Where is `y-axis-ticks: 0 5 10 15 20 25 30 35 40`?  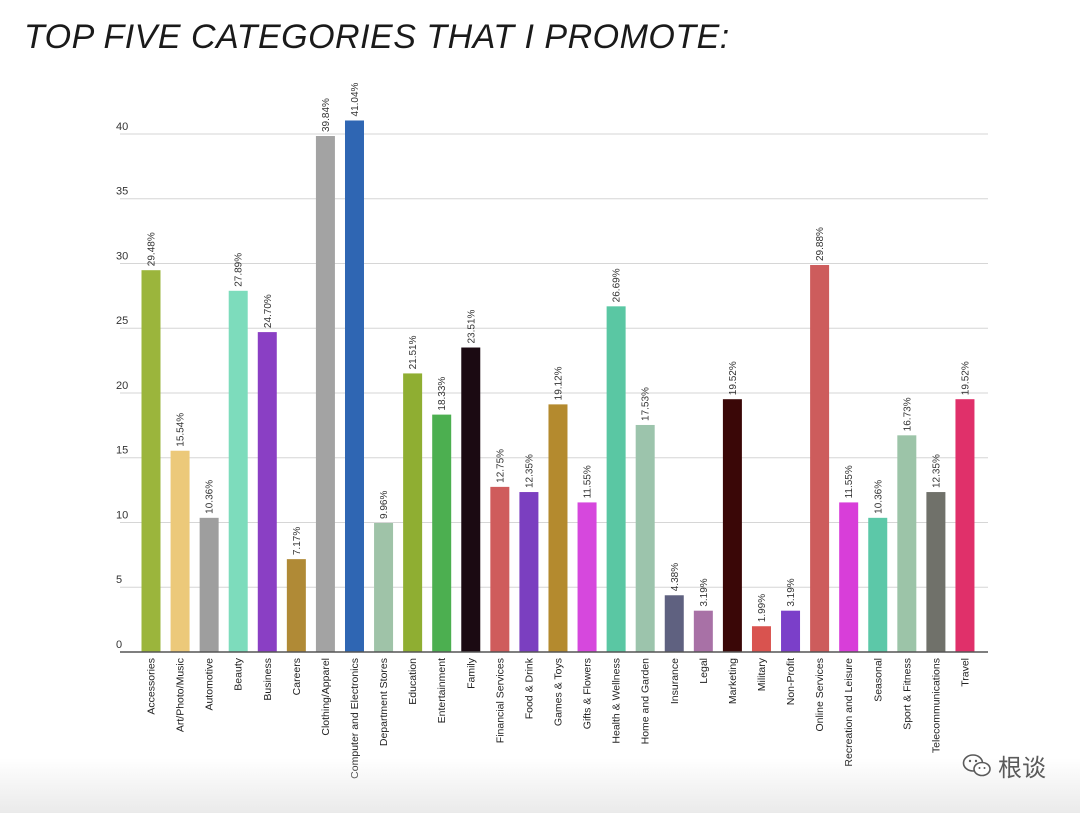
y-axis-ticks: 0 5 10 15 20 25 30 35 40 is located at coordinates (122, 386).